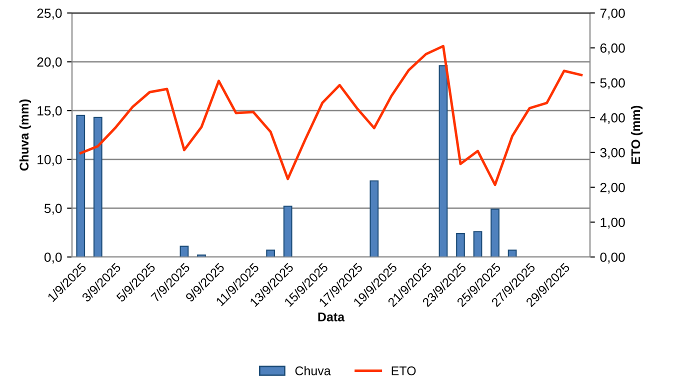  What do you see at coordinates (53, 258) in the screenshot?
I see `y-tick-label: 0,0` at bounding box center [53, 258].